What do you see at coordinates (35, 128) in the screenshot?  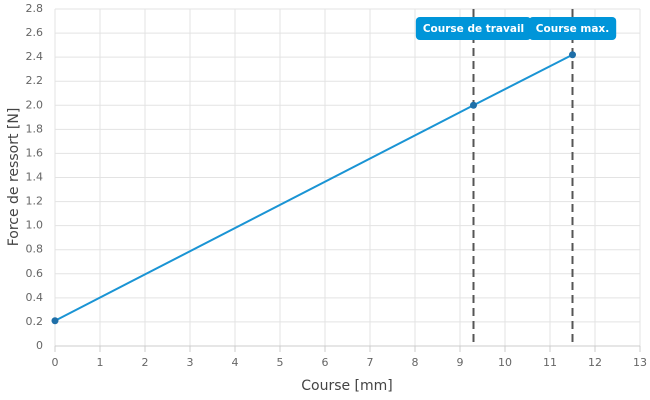 I see `y-tick-label: 1.8` at bounding box center [35, 128].